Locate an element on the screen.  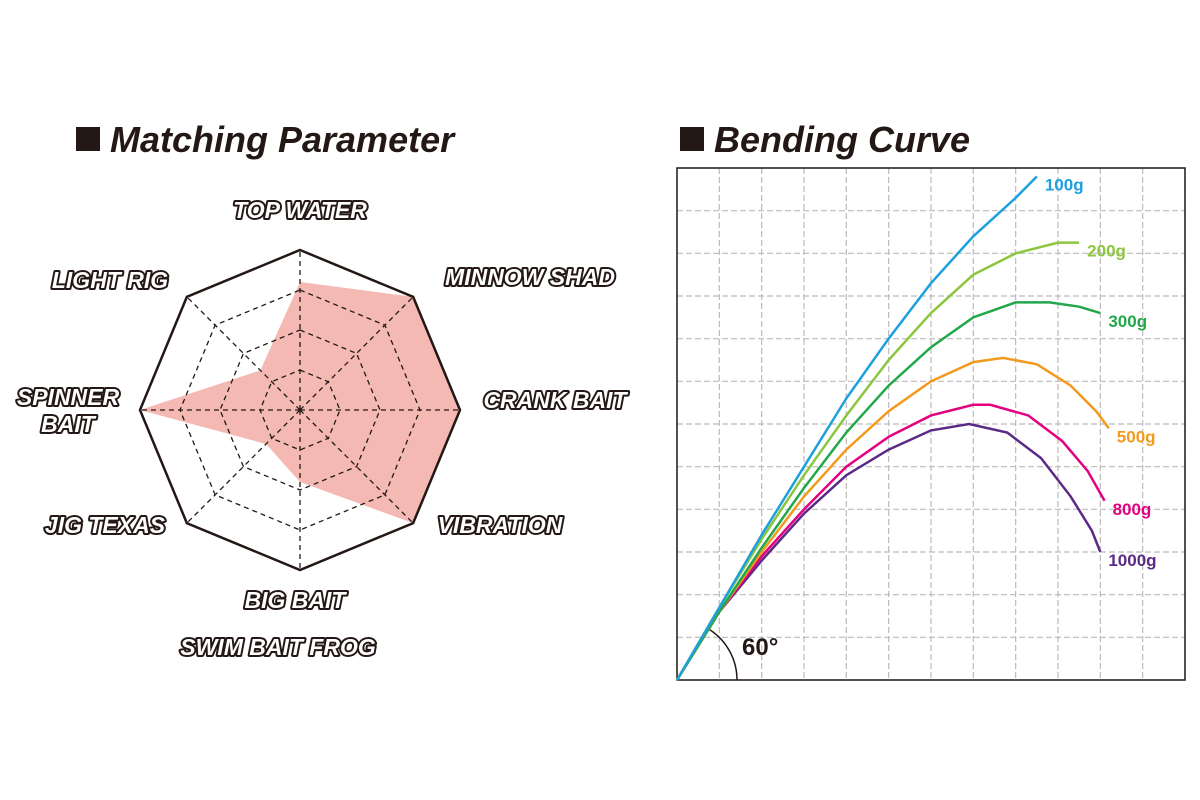
angle-label: 60° is located at coordinates (760, 647).